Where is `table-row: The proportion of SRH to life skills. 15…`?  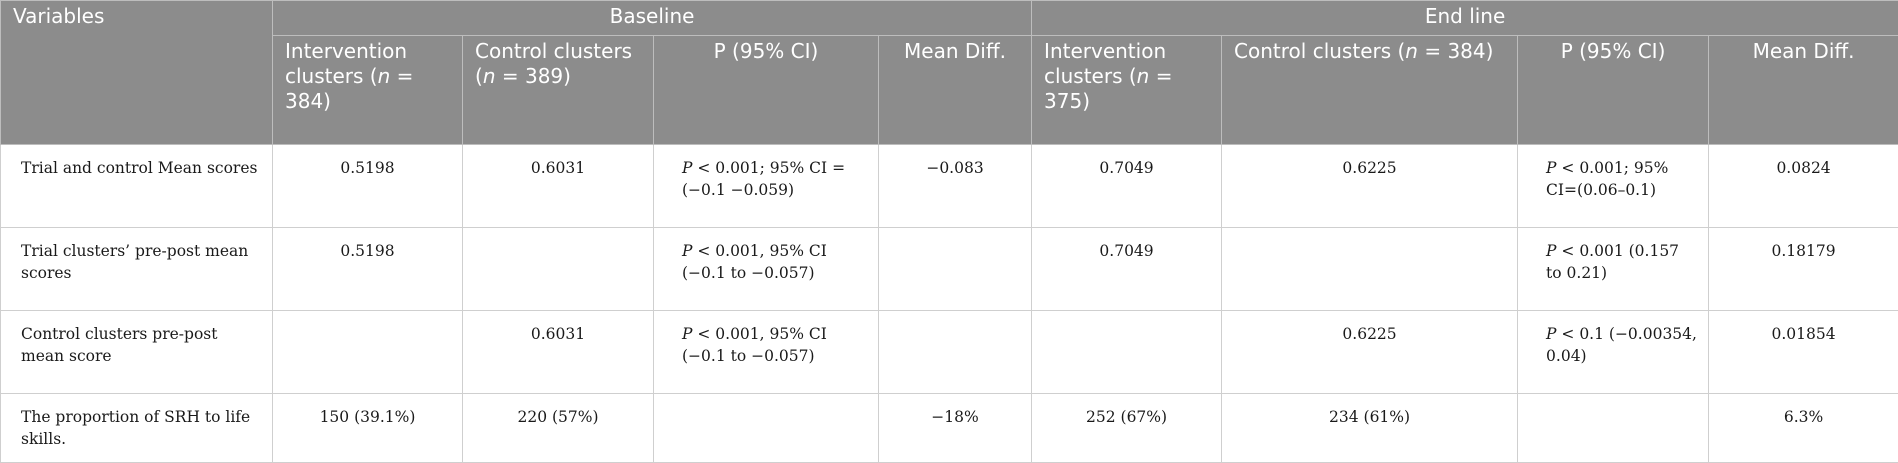
table-row: The proportion of SRH to life skills. 15… is located at coordinates (949, 428).